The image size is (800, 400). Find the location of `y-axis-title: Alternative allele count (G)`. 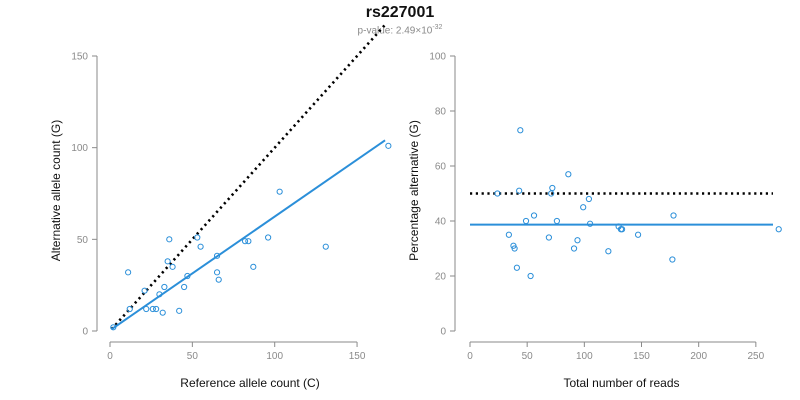

y-axis-title: Alternative allele count (G) is located at coordinates (56, 190).